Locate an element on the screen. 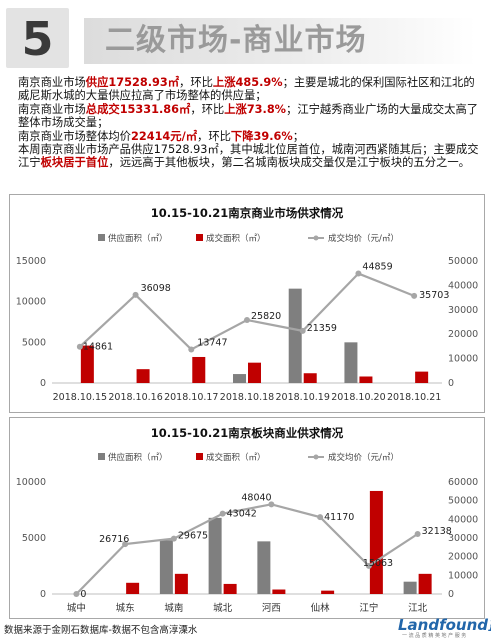  landfound-logo: Landfound蓝风 is located at coordinates (444, 624).